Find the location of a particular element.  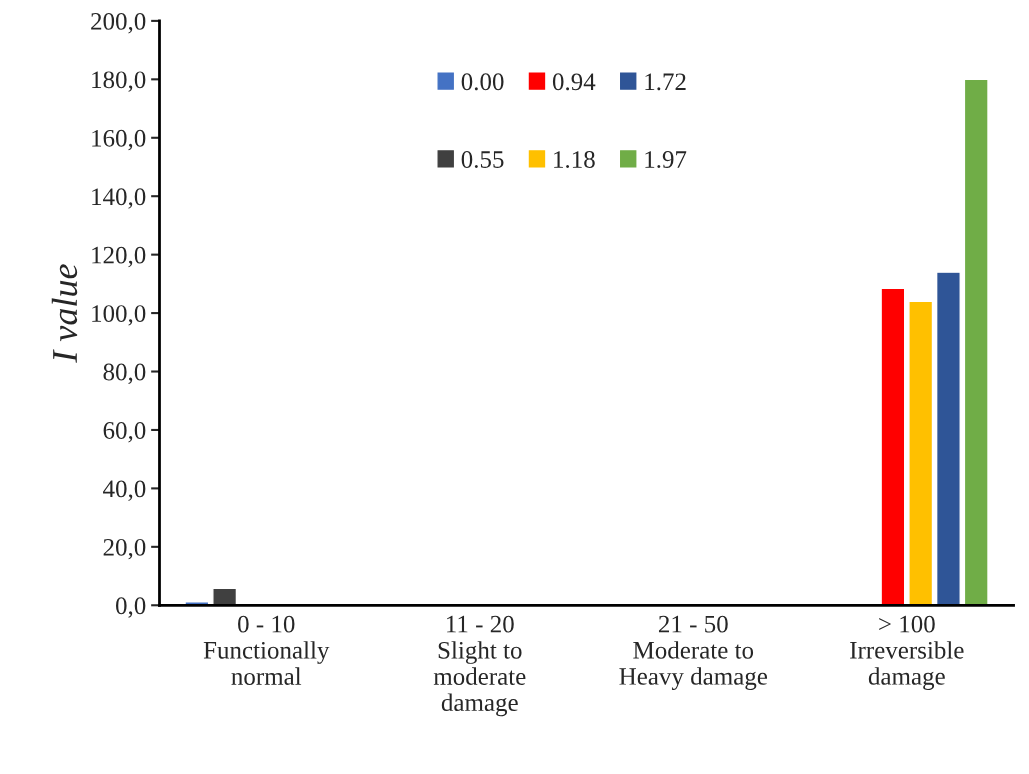

legend-label: 0.94 is located at coordinates (574, 82).